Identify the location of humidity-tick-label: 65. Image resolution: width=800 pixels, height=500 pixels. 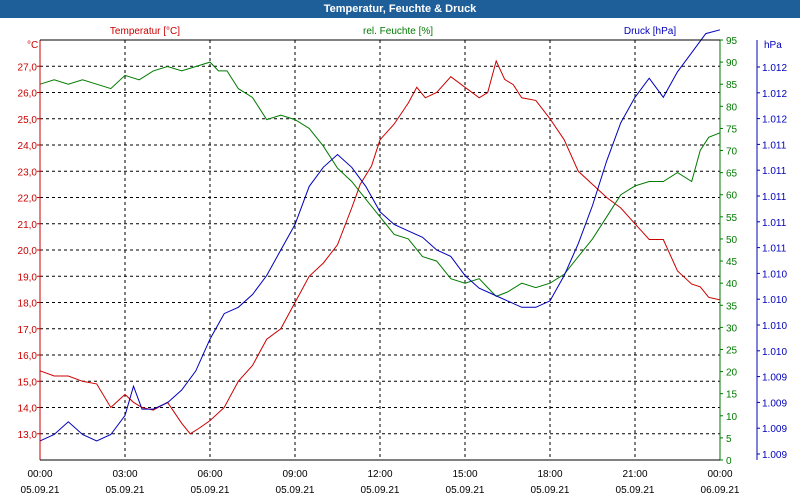
(732, 174).